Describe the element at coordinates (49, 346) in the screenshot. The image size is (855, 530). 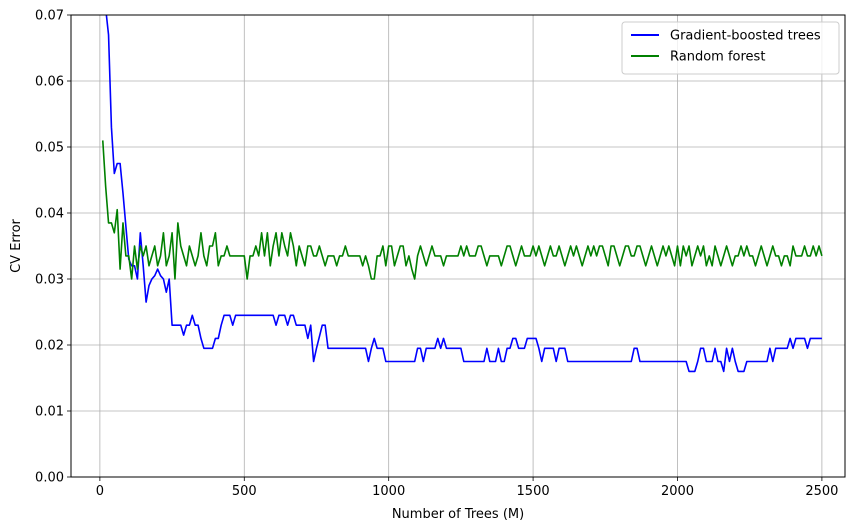
I see `y-tick-label: 0.02` at that location.